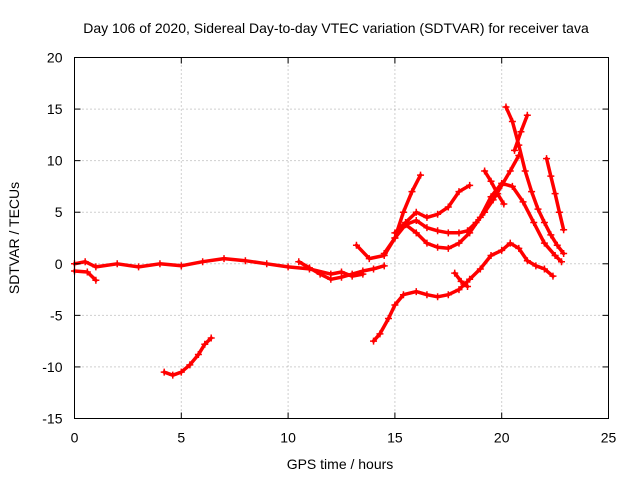 Image resolution: width=640 pixels, height=480 pixels. Describe the element at coordinates (59, 212) in the screenshot. I see `y-tick-label: 5` at that location.